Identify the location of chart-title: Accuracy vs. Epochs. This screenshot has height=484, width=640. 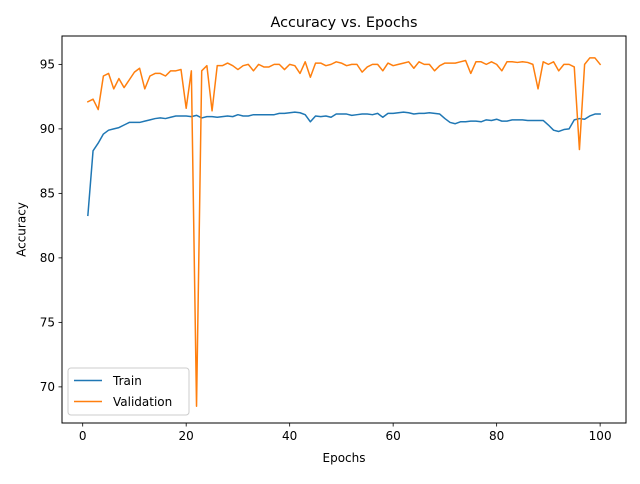
(344, 23).